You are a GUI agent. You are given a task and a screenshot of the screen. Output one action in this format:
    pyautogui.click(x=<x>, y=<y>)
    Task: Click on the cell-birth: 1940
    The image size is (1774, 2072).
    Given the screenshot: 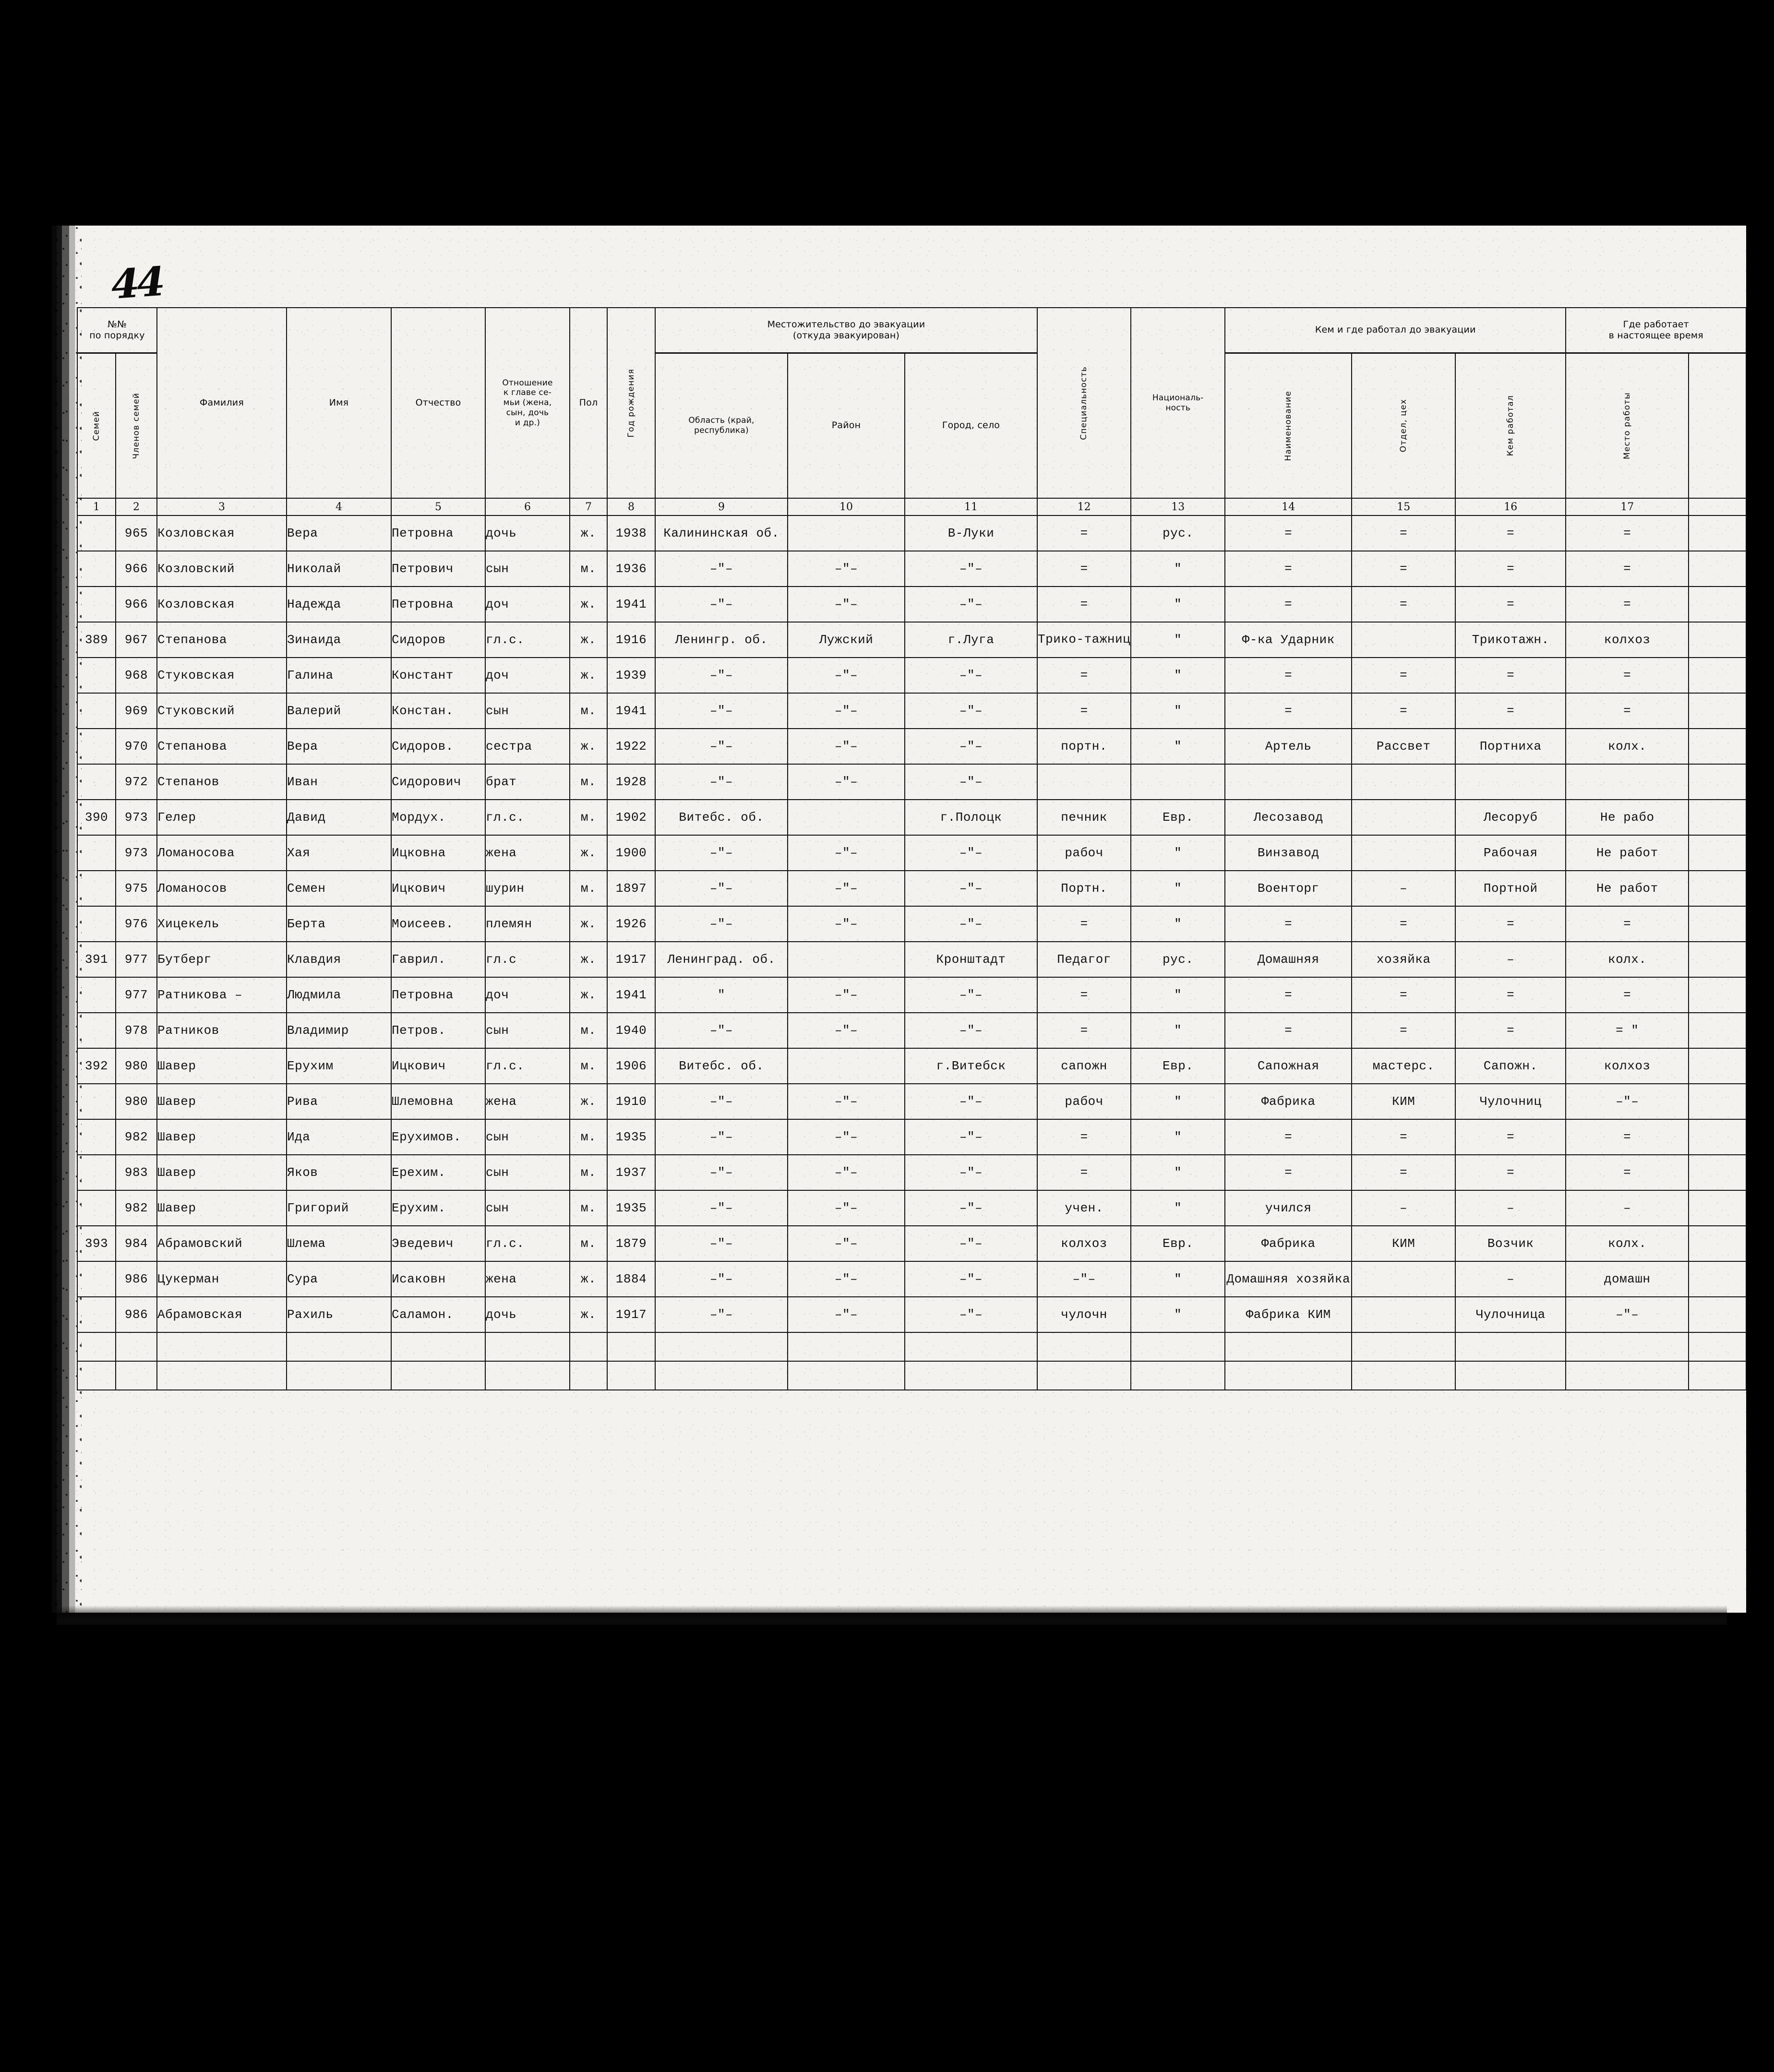 What is the action you would take?
    pyautogui.click(x=631, y=1030)
    